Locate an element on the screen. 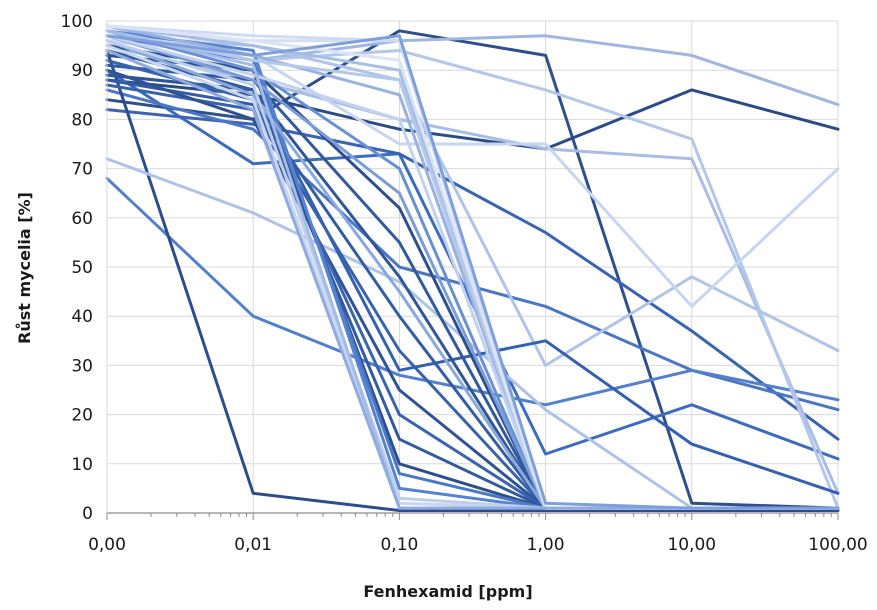  x-tick-label: 1,00 is located at coordinates (546, 545).